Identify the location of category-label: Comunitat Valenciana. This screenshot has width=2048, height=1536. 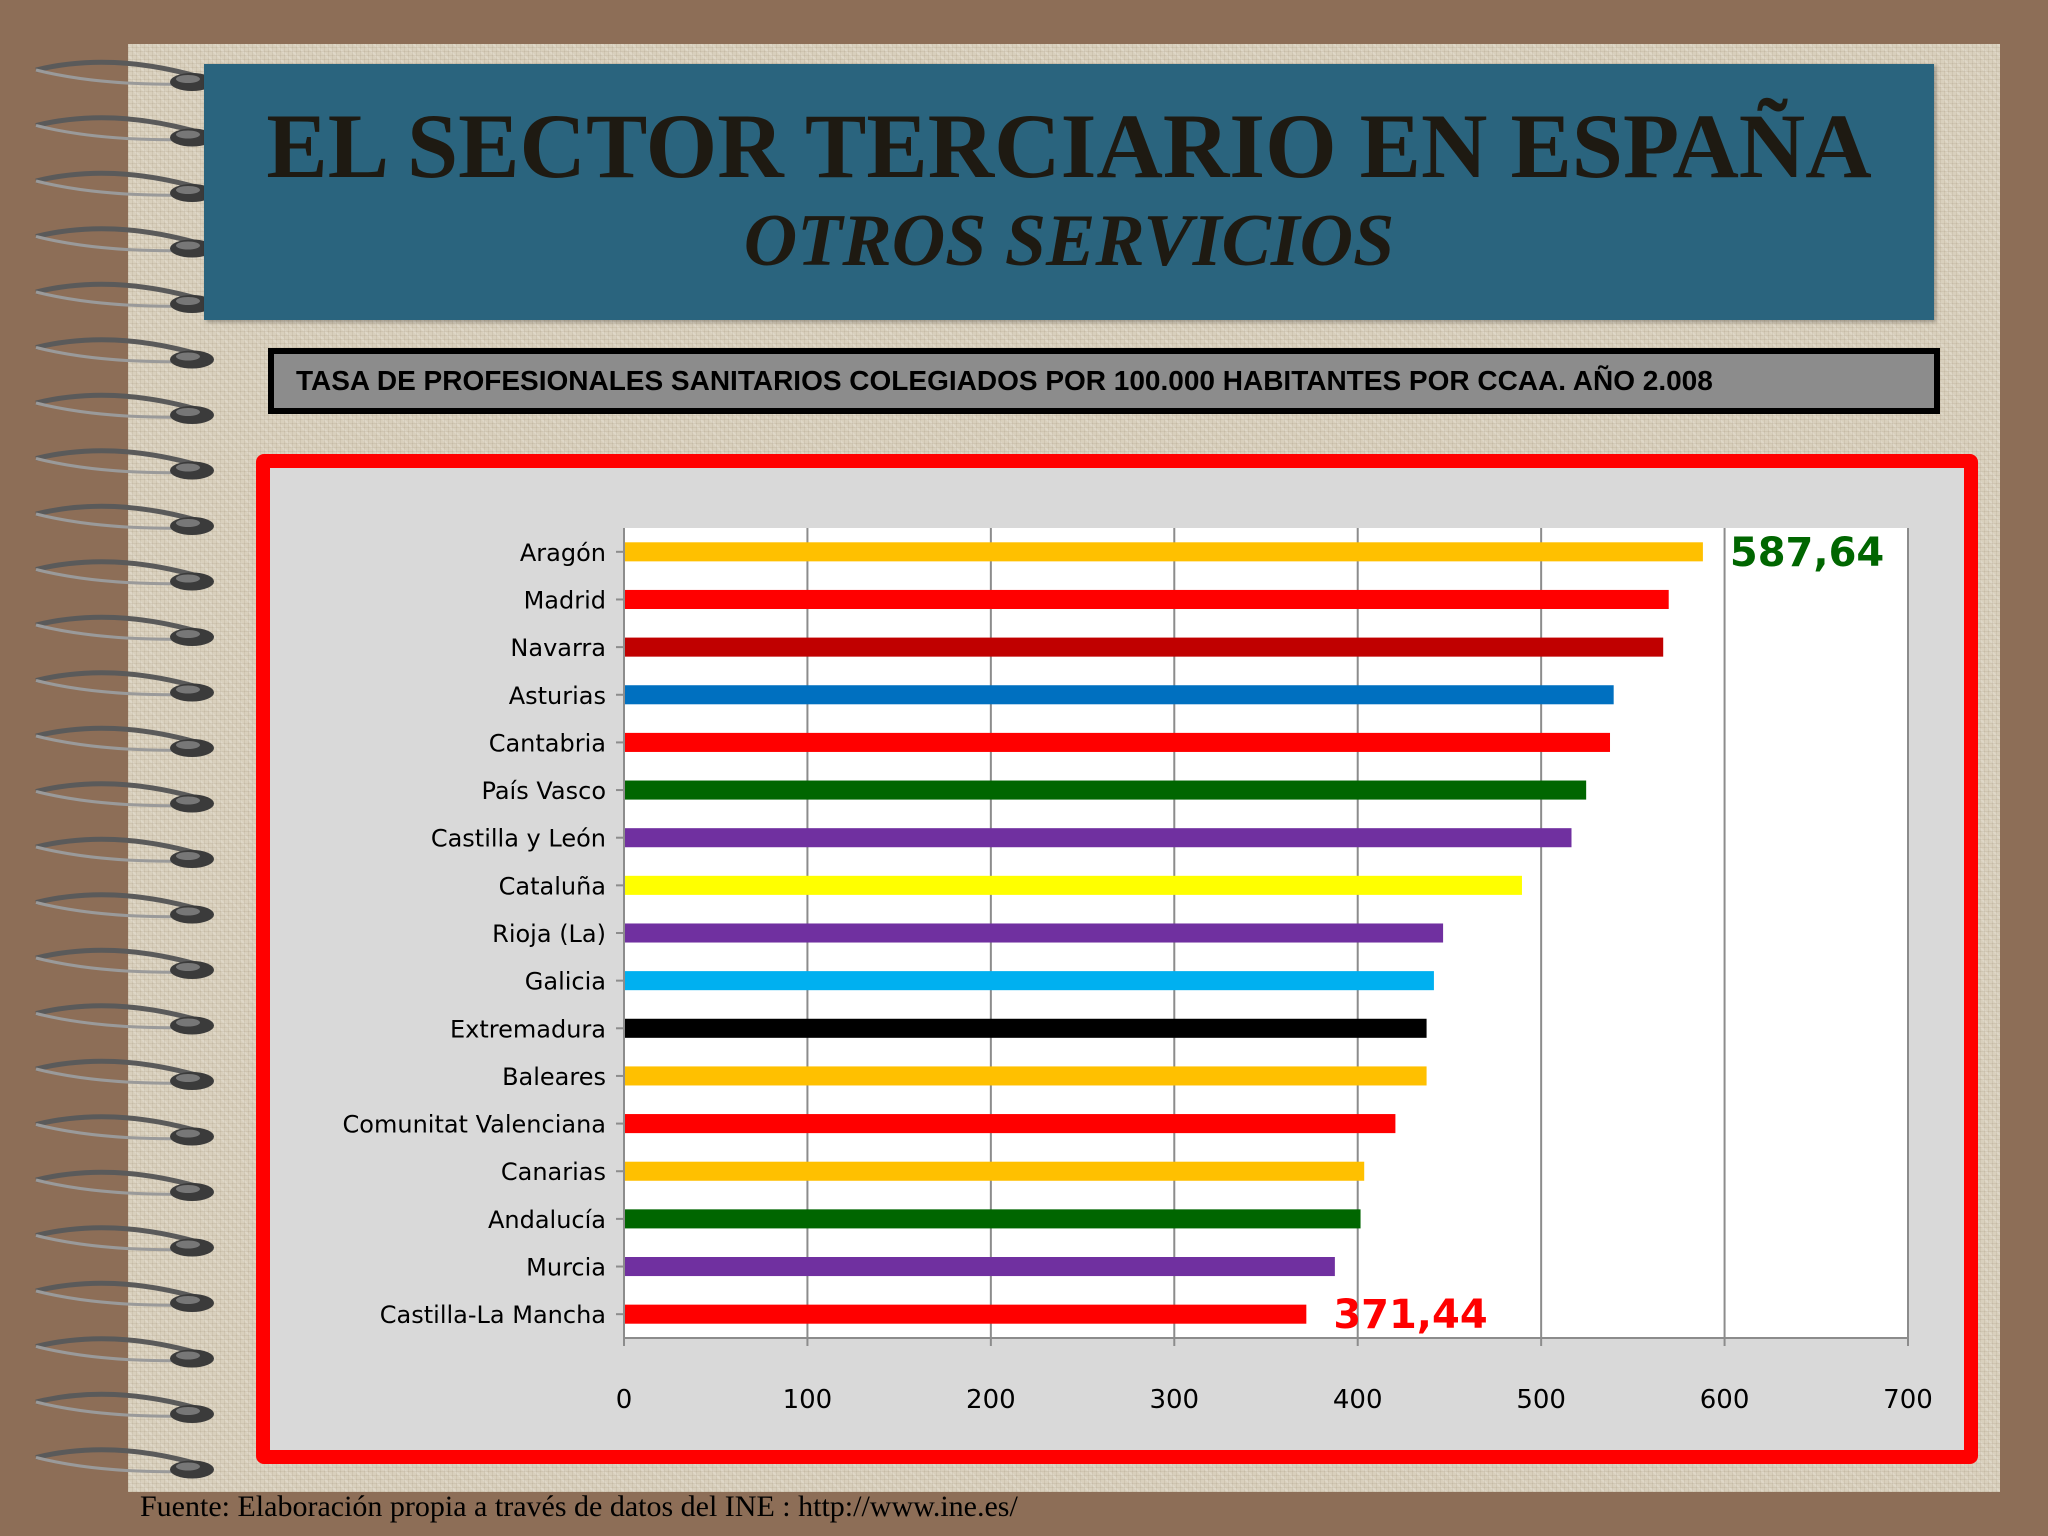
(474, 1125).